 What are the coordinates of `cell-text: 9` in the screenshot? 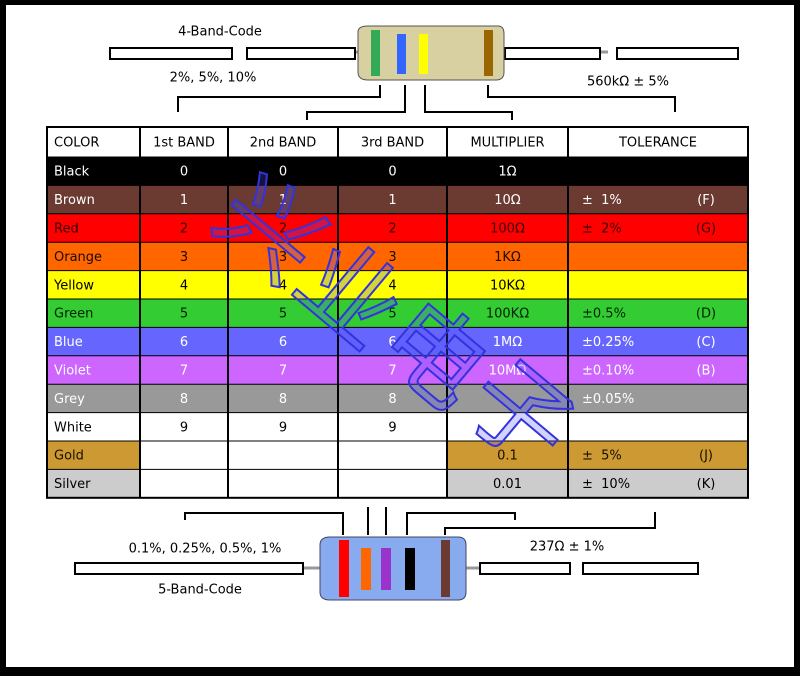 It's located at (392, 427).